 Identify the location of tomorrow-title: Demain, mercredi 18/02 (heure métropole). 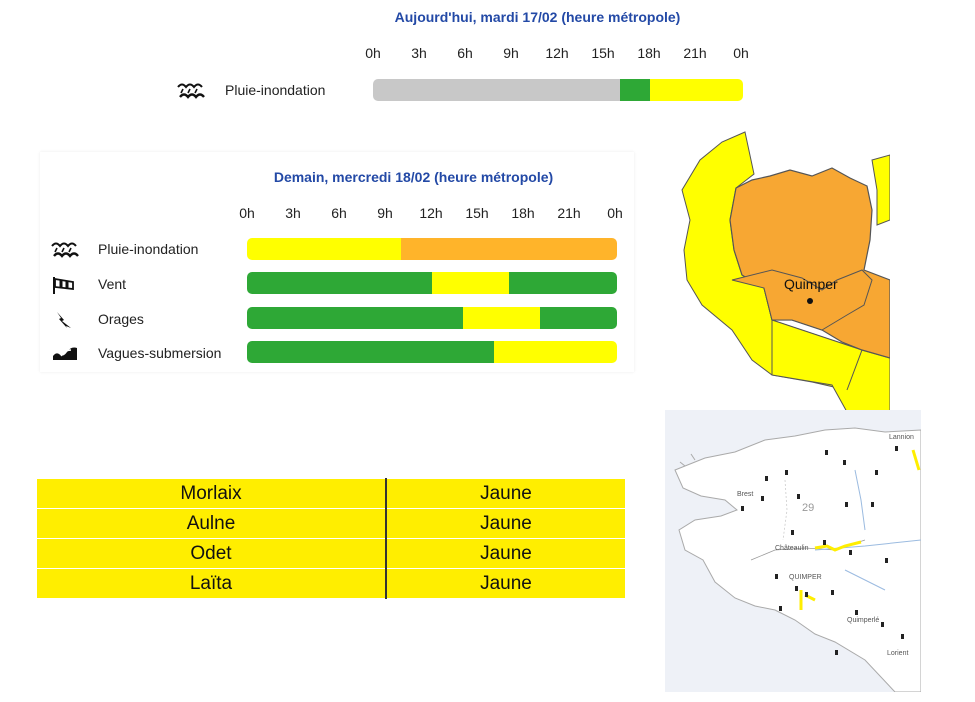
(413, 177).